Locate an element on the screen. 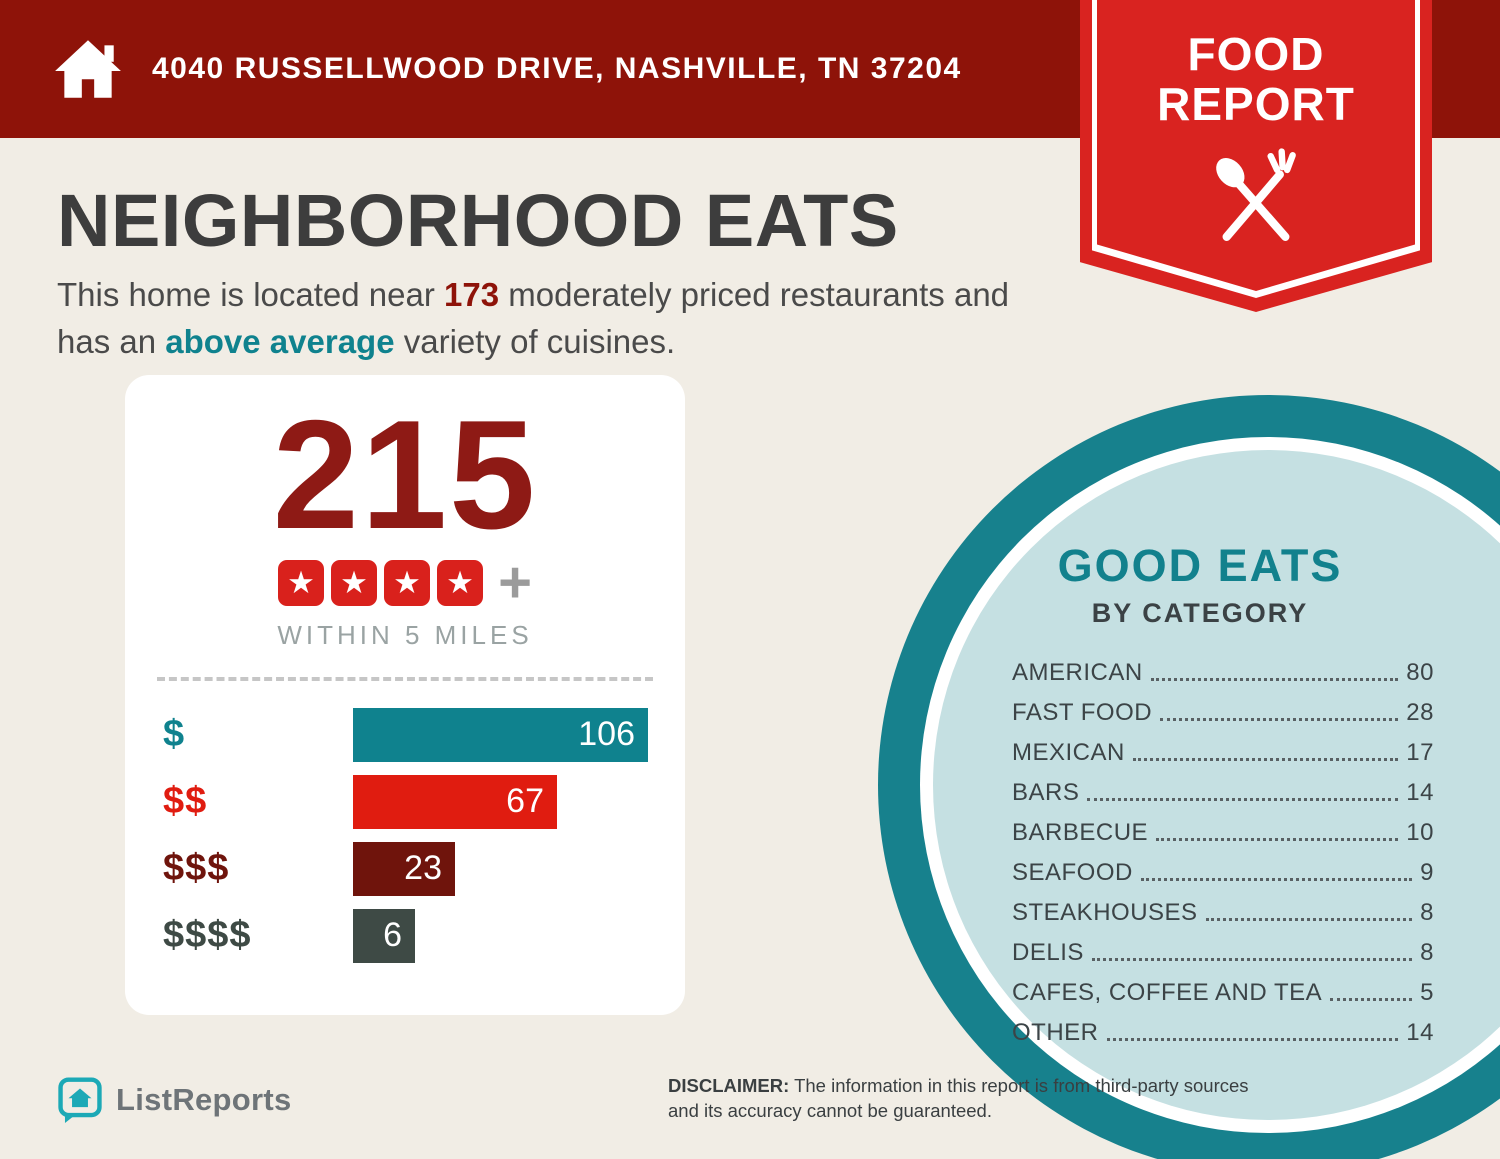 The image size is (1500, 1159). disclaimer-label: DISCLAIMER: is located at coordinates (729, 1085).